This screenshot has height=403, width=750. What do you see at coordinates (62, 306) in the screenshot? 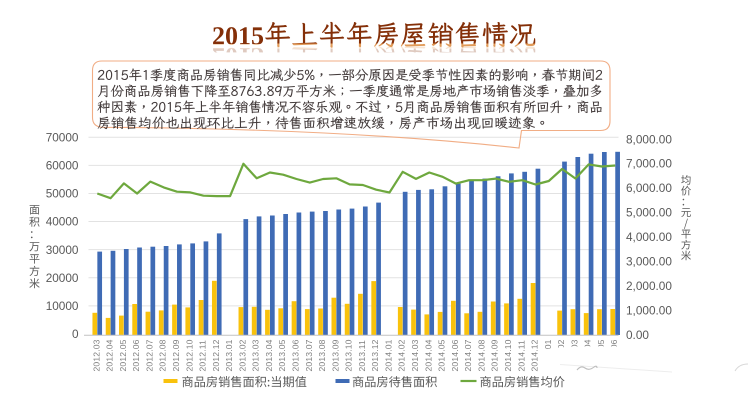
I see `svg-text: 10000` at bounding box center [62, 306].